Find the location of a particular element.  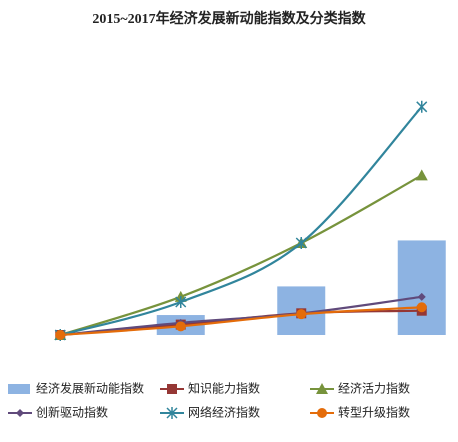

legend-label: 经济发展新动能指数 is located at coordinates (90, 388).